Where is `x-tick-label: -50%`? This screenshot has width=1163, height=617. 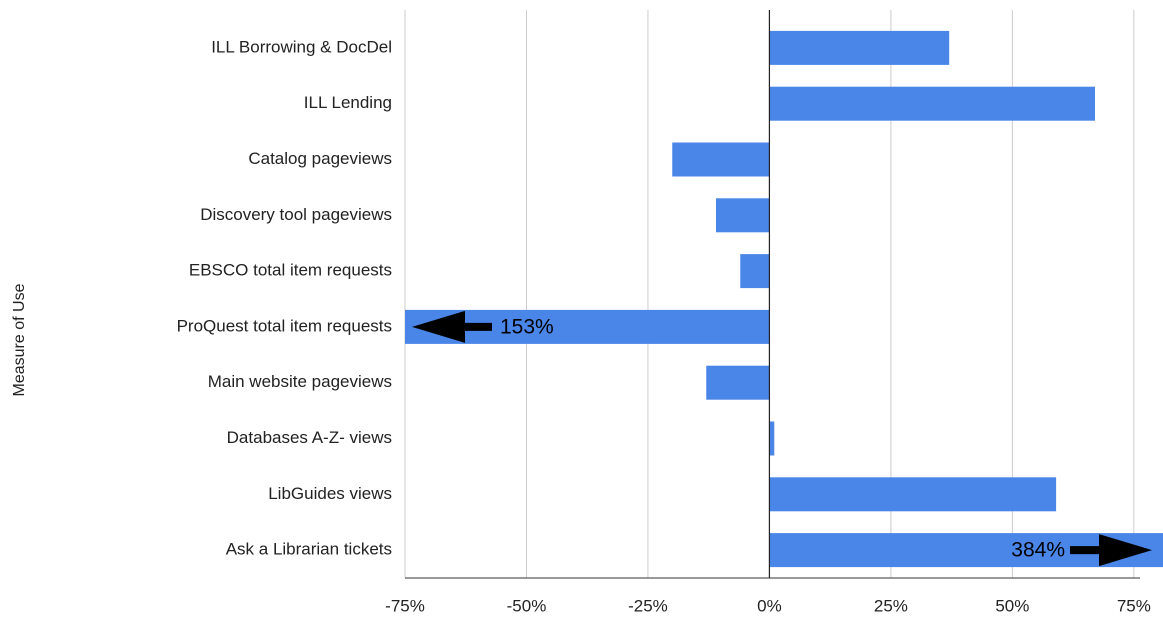 x-tick-label: -50% is located at coordinates (527, 605).